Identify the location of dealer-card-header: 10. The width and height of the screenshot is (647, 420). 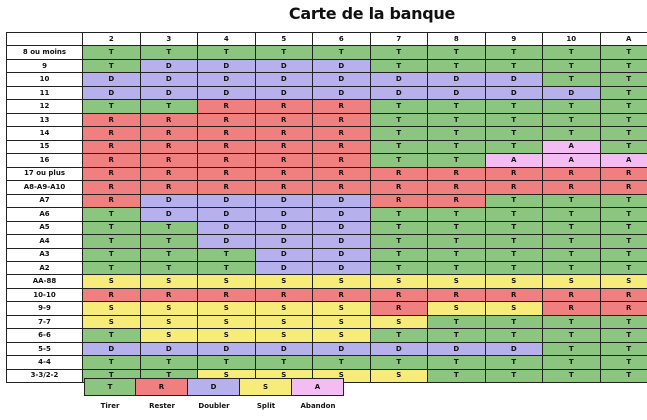
(572, 40).